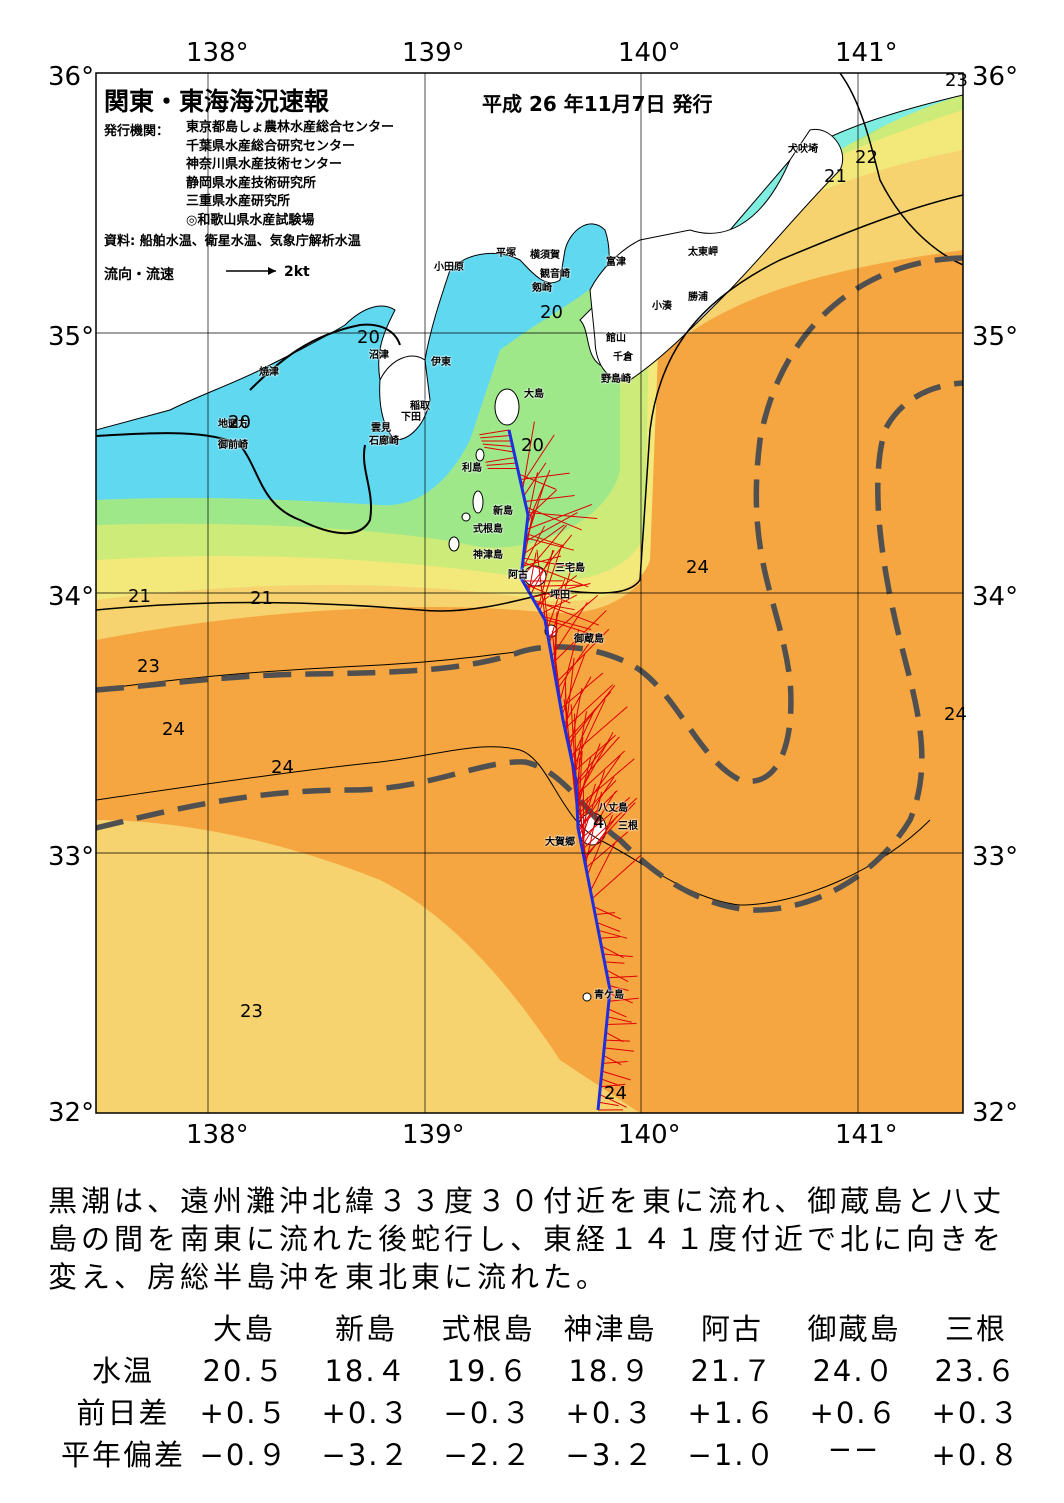 The image size is (1064, 1503). What do you see at coordinates (366, 1455) in the screenshot?
I see `table-cell: −3.２` at bounding box center [366, 1455].